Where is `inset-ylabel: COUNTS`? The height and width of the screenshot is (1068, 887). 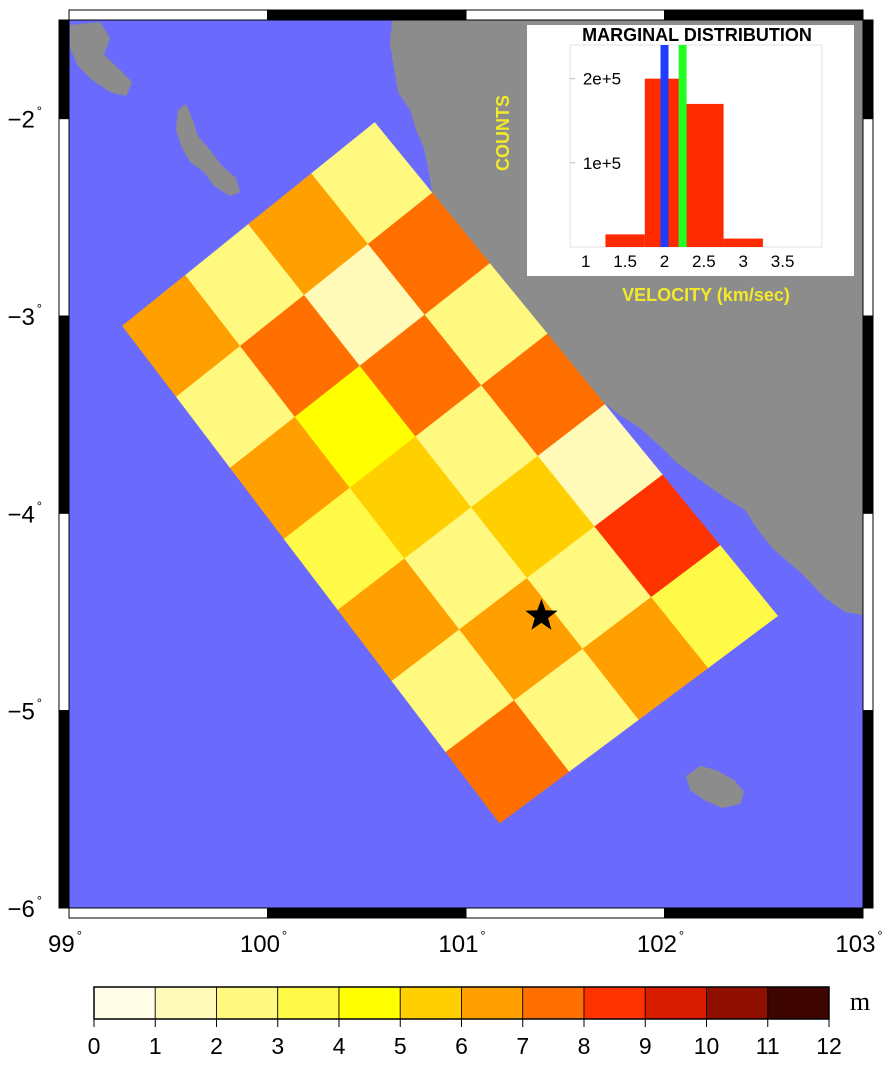 inset-ylabel: COUNTS is located at coordinates (503, 133).